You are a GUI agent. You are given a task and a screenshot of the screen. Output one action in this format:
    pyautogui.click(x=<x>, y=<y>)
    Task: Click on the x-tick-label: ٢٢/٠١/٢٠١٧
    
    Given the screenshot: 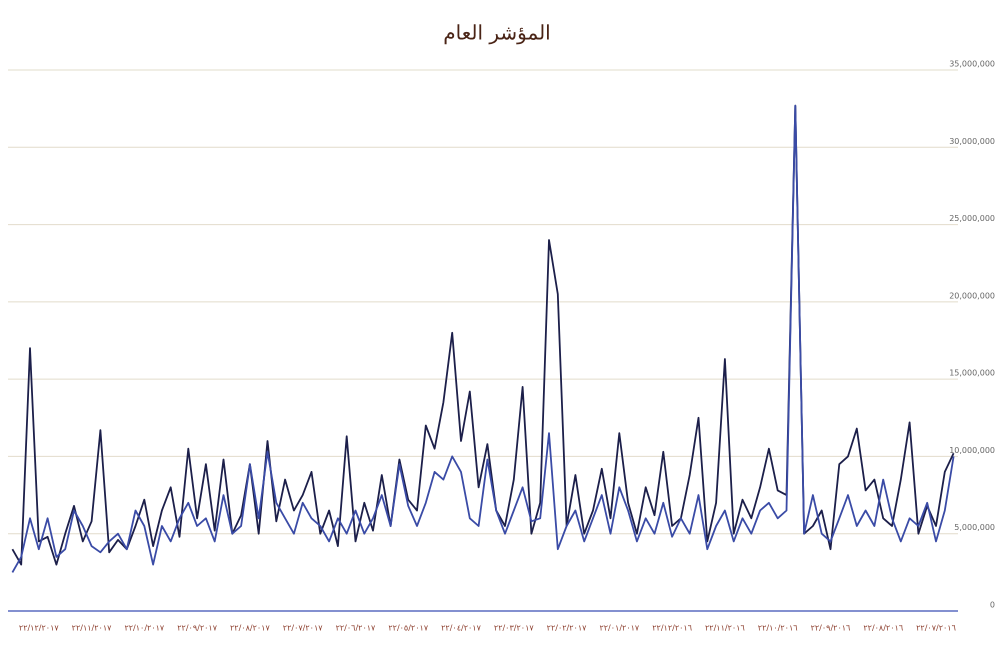 What is the action you would take?
    pyautogui.click(x=619, y=628)
    